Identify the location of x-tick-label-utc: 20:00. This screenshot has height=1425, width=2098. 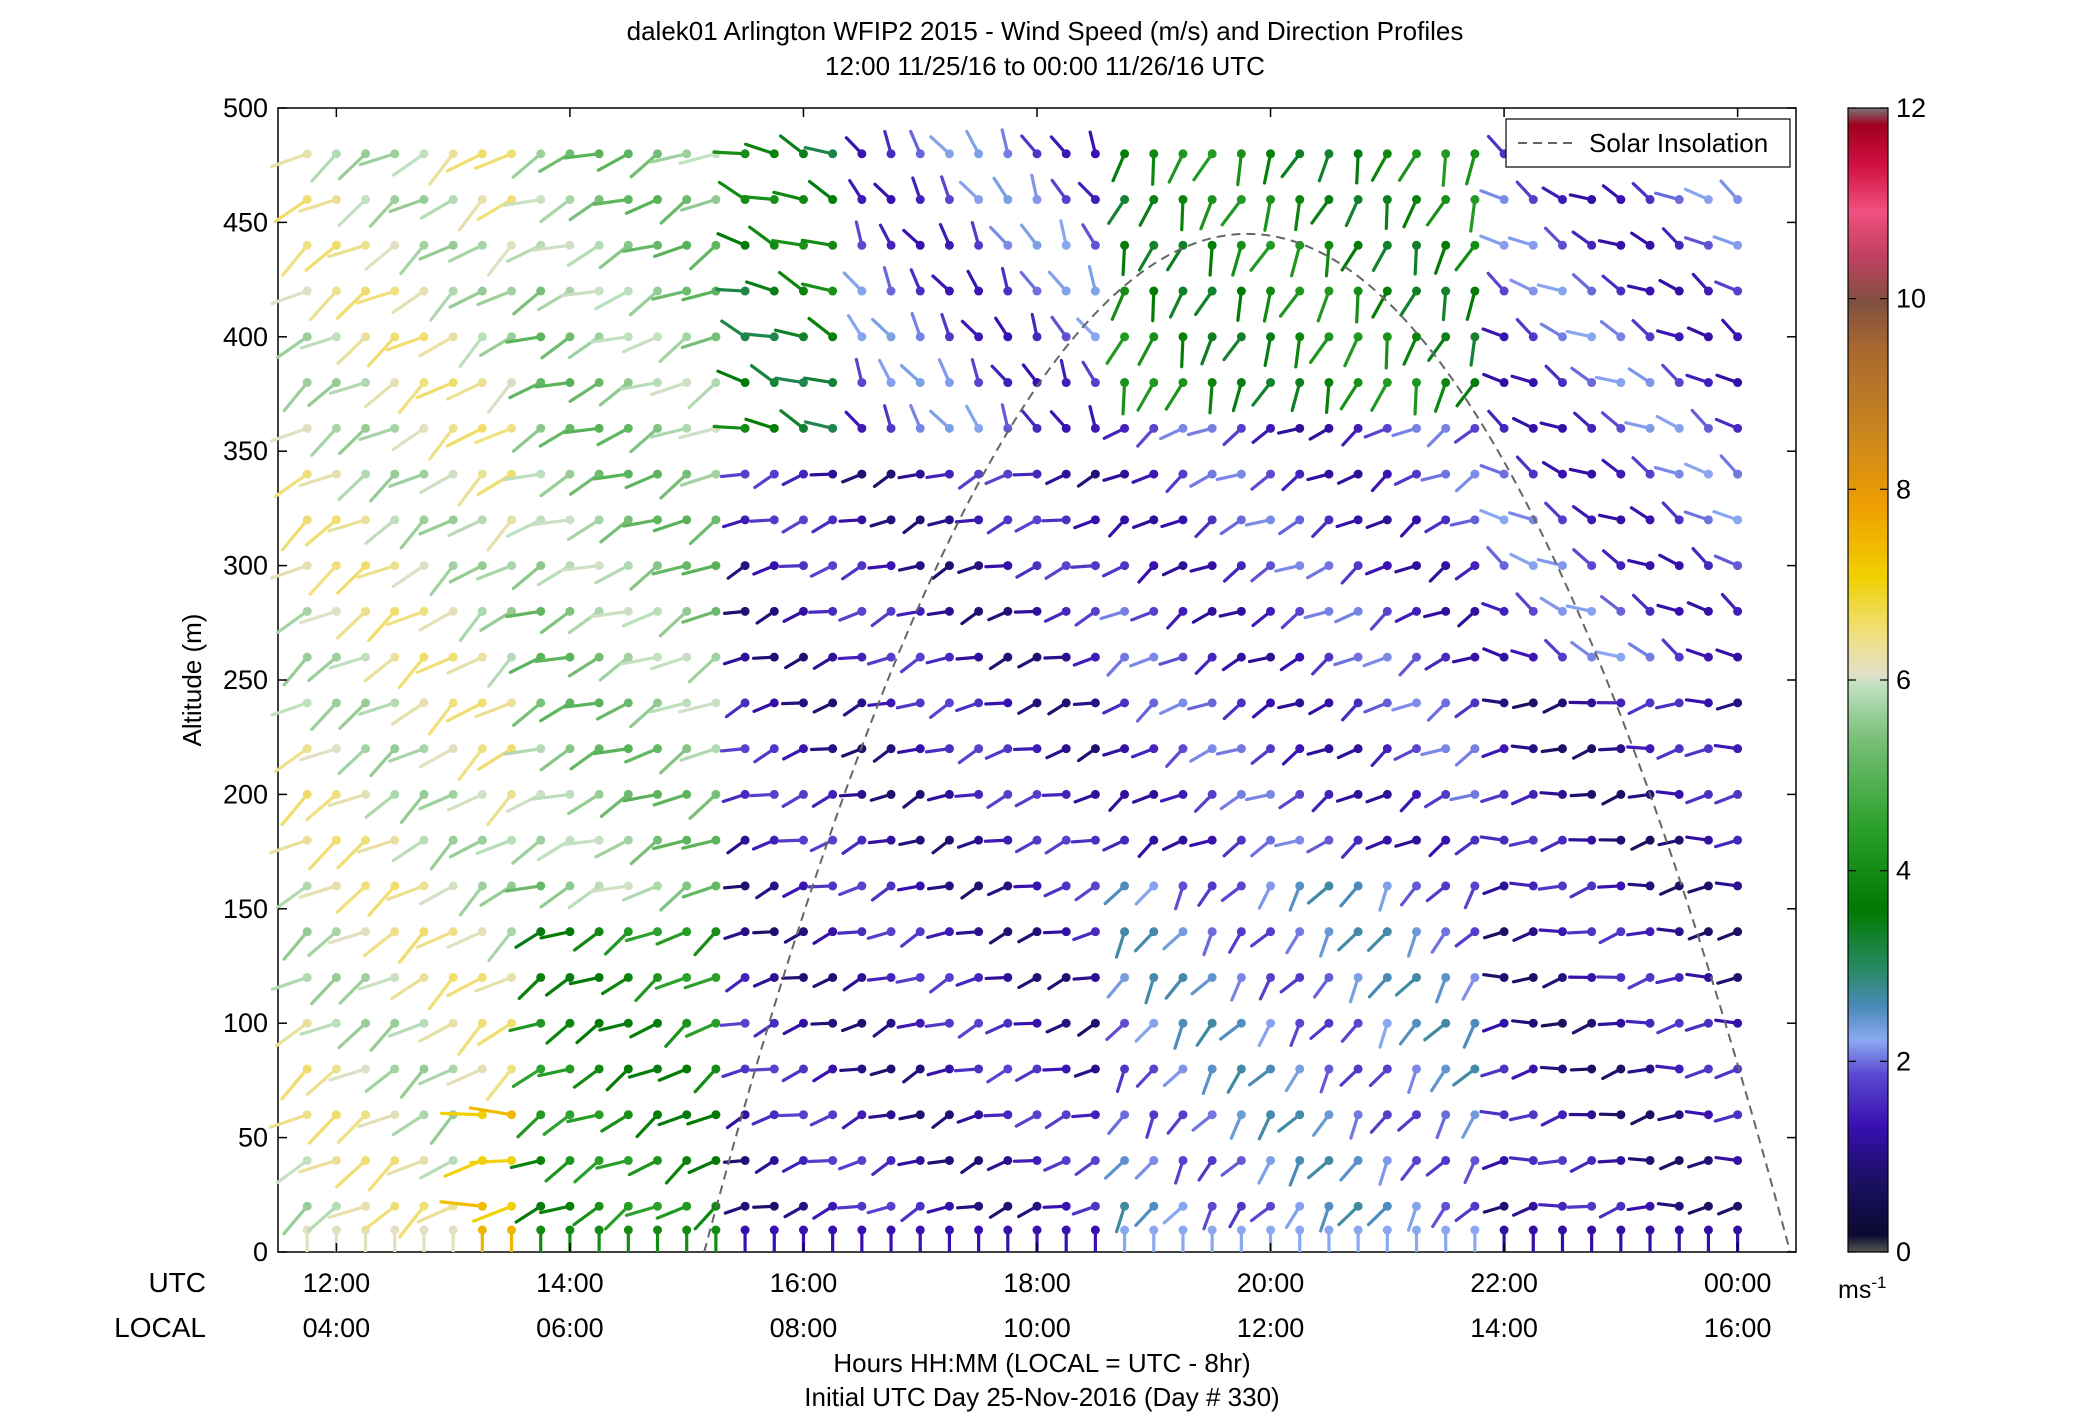
(1271, 1283).